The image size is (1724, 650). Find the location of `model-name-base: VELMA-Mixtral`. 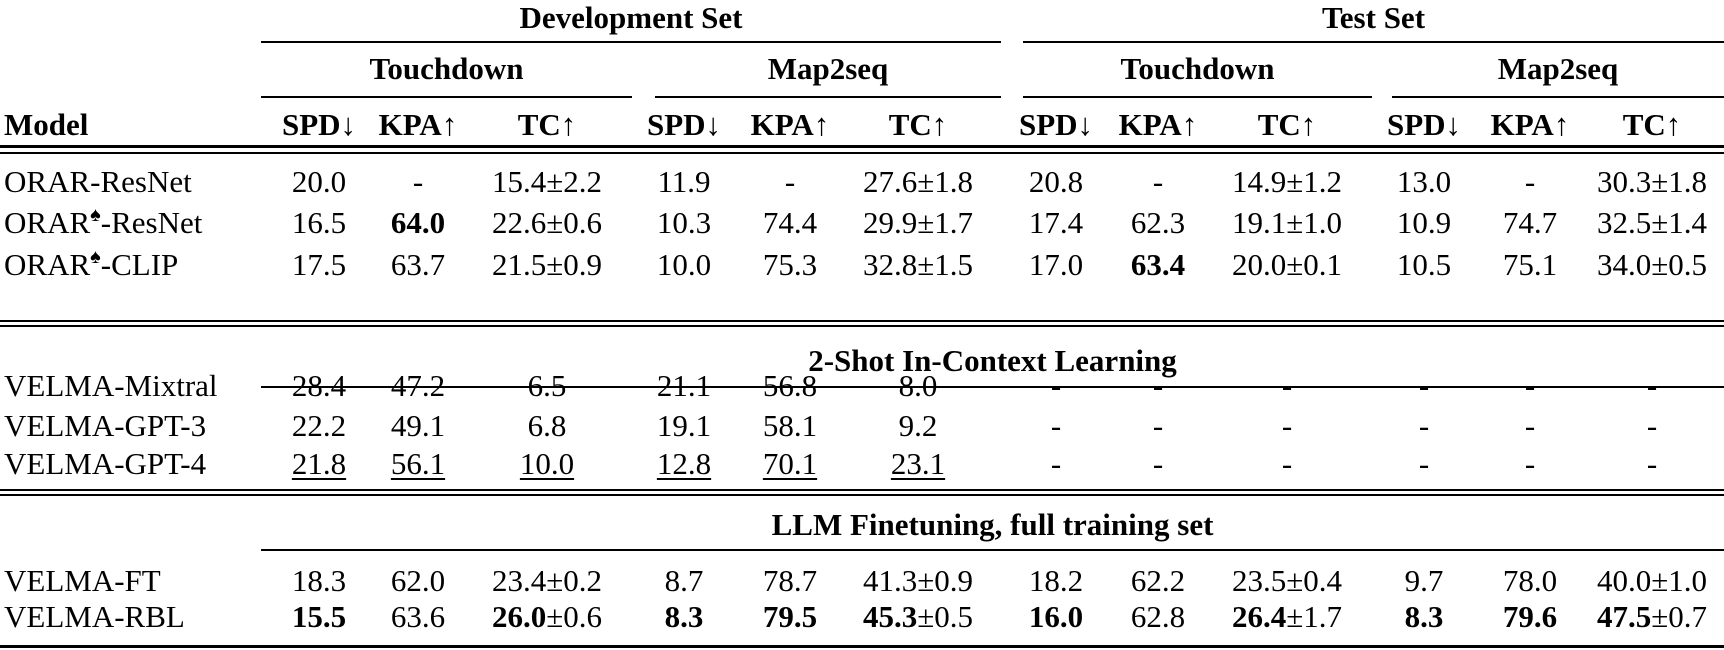

model-name-base: VELMA-Mixtral is located at coordinates (111, 385).